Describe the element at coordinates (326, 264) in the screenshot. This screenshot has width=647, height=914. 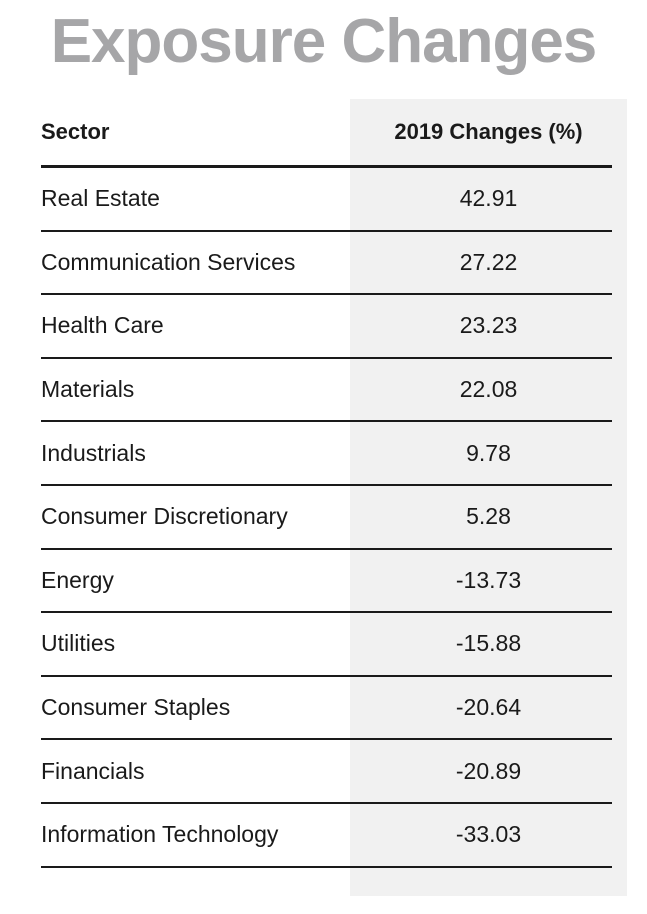
I see `table-row: Communication Services 27.22` at that location.